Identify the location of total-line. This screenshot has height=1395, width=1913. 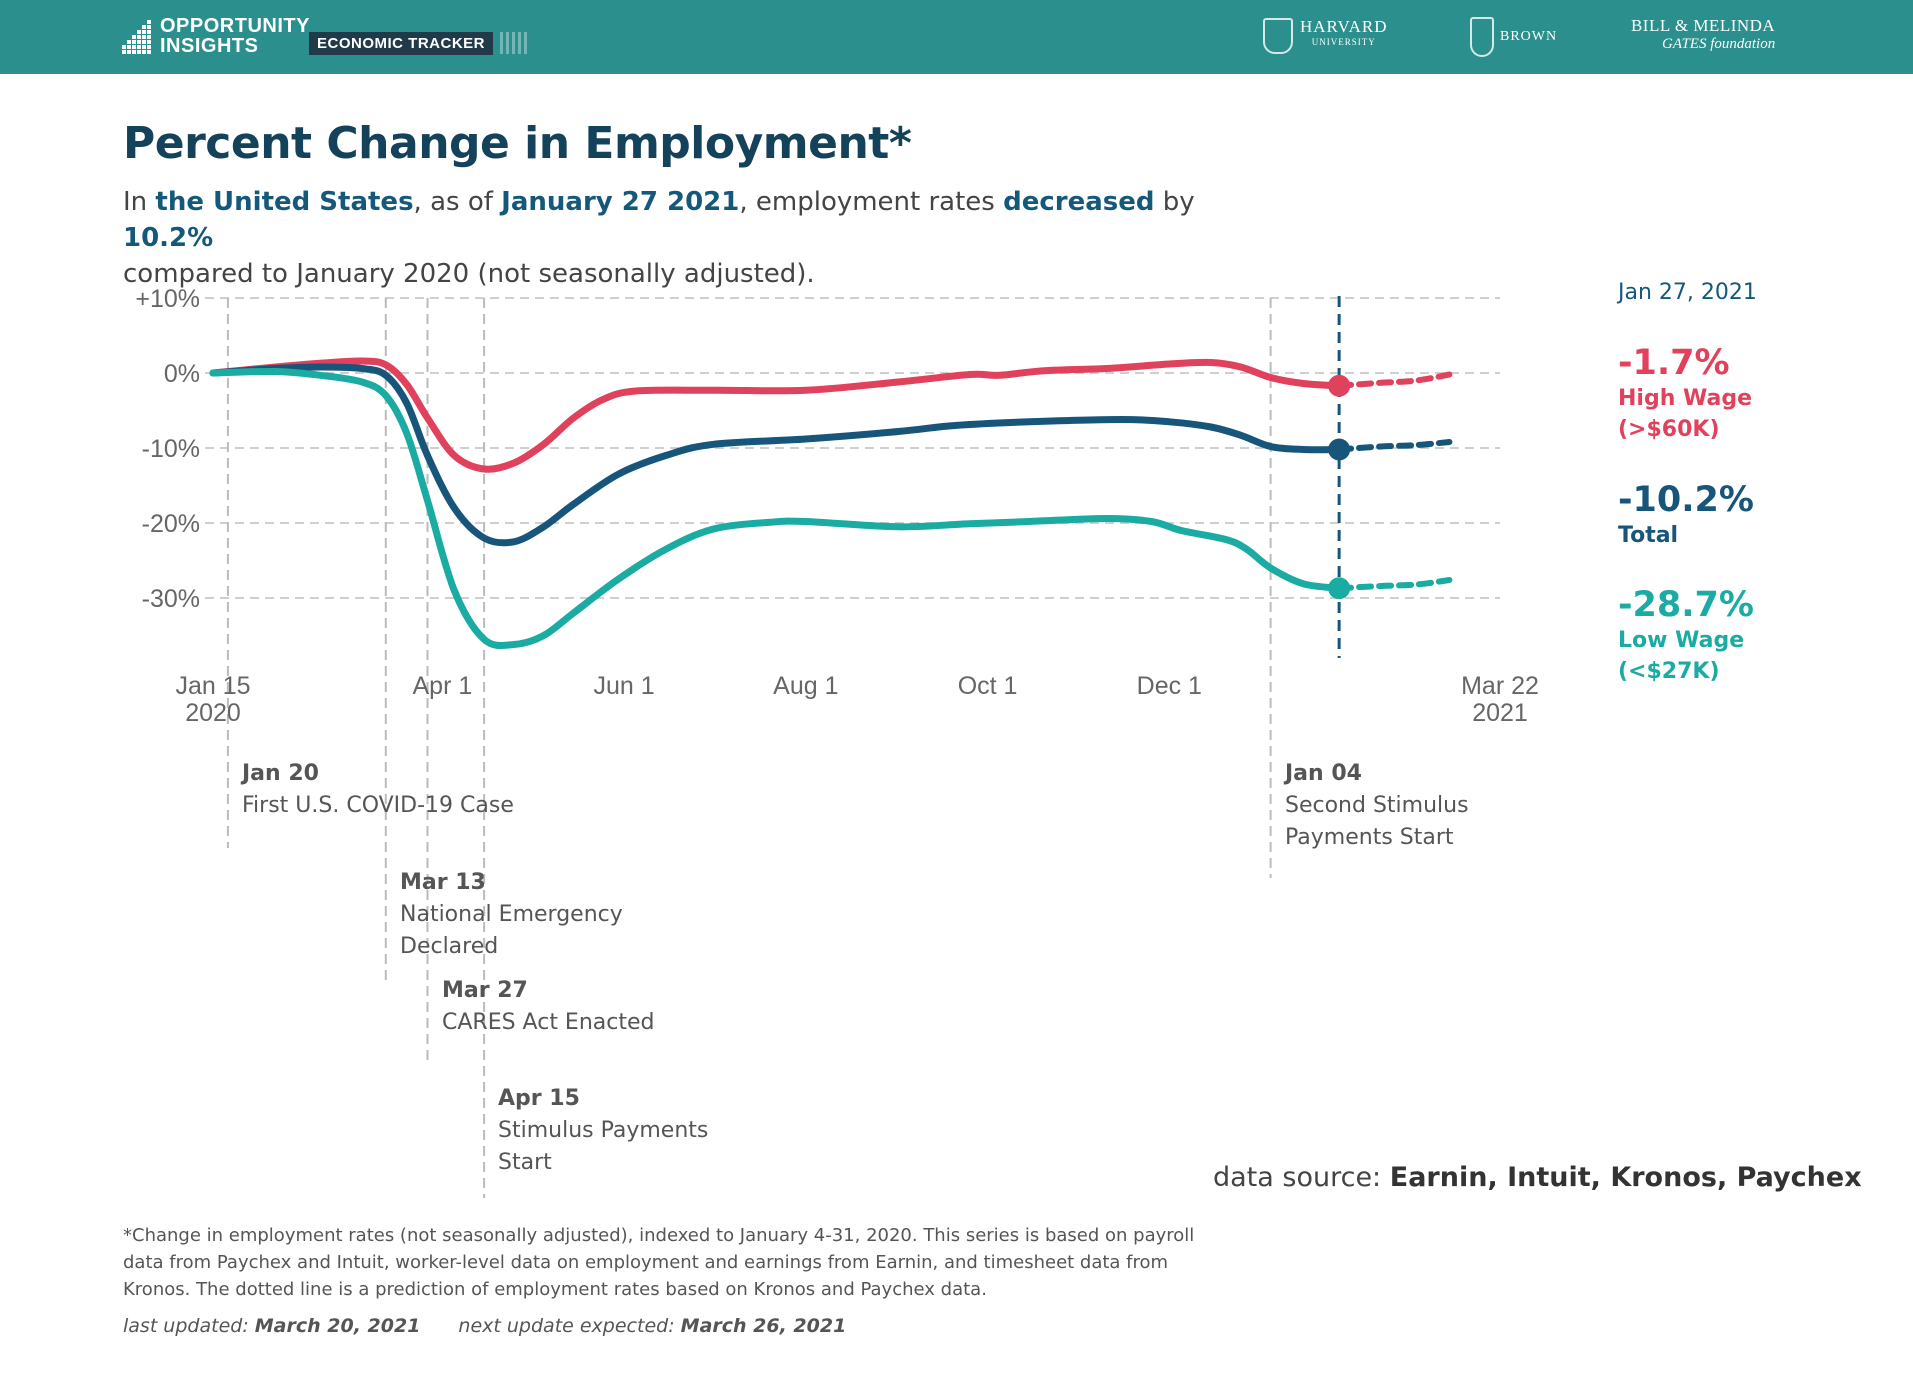
(776, 455).